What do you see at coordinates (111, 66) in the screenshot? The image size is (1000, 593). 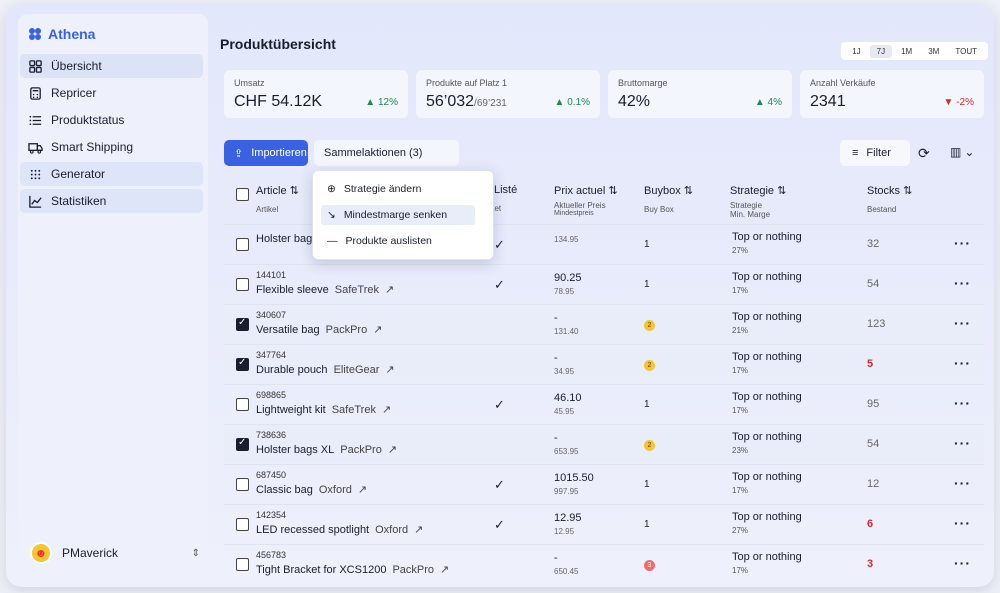 I see `sidebar-item-uebersicht: Übersicht` at bounding box center [111, 66].